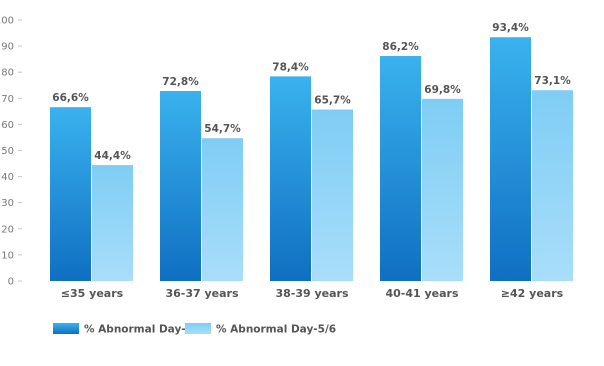  I want to click on y-axis: 0 10 20 30 40 50 60 70 80 90 100, so click(11, 152).